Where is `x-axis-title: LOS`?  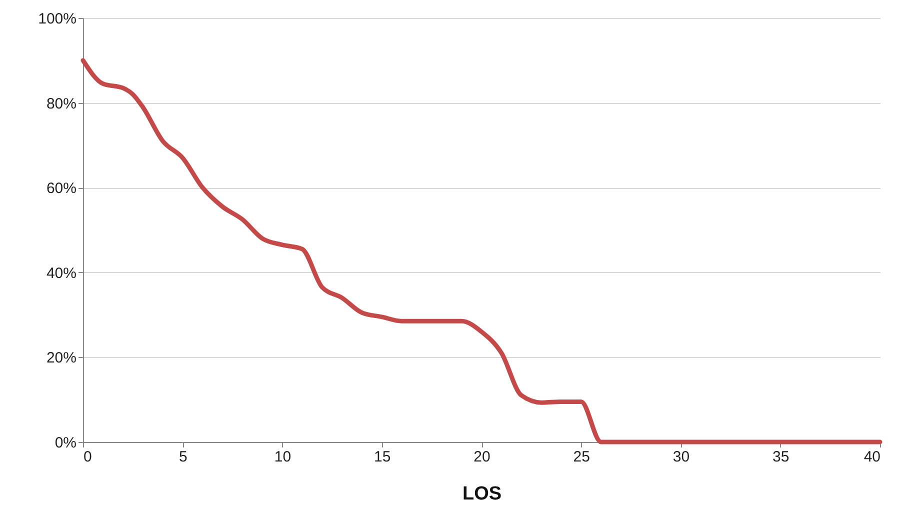
x-axis-title: LOS is located at coordinates (482, 494).